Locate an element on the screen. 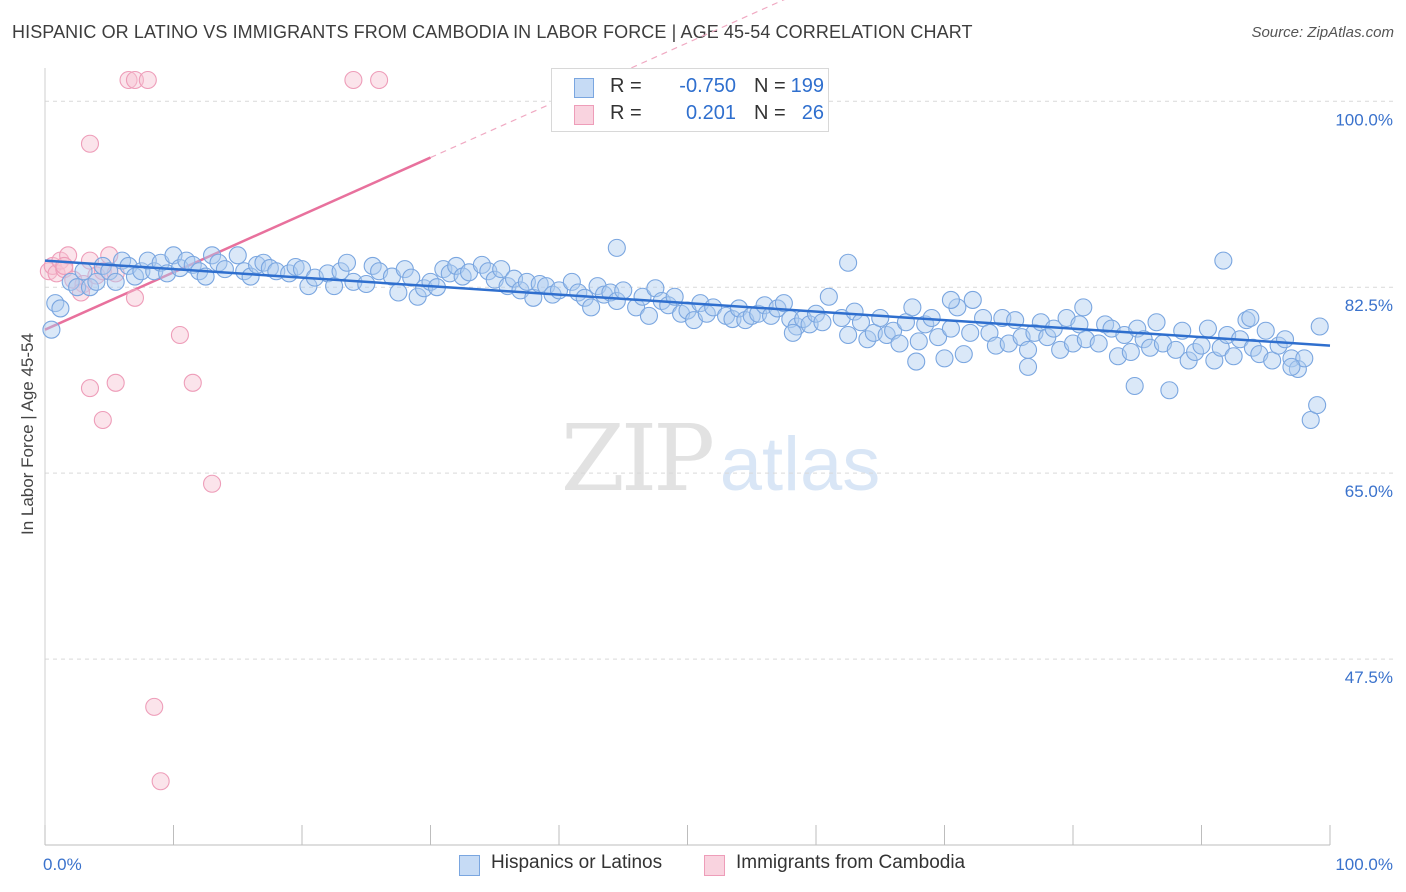 This screenshot has height=892, width=1406. hispanic-trend-line is located at coordinates (687, 303).